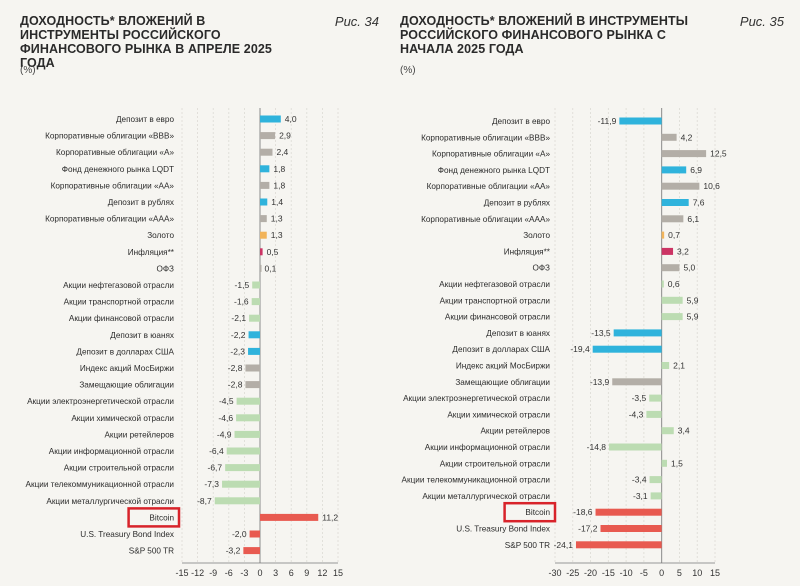 This screenshot has width=800, height=586. What do you see at coordinates (160, 235) in the screenshot?
I see `category-label: Золото` at bounding box center [160, 235].